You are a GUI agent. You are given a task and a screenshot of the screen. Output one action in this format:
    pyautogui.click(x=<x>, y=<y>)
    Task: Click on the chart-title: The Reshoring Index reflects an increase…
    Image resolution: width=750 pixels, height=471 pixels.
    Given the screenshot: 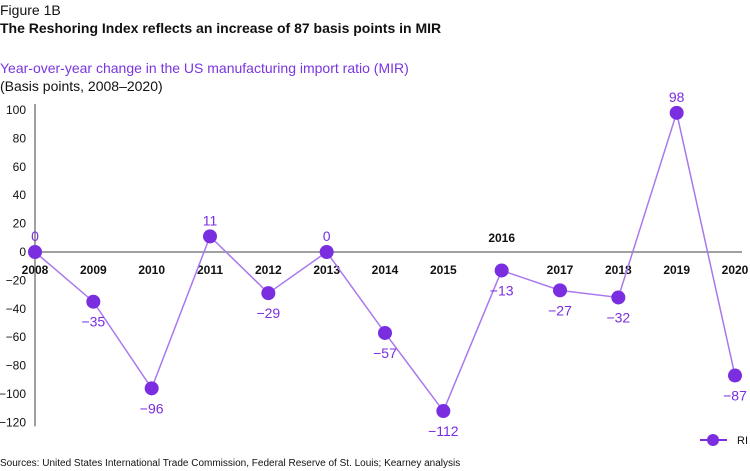 What is the action you would take?
    pyautogui.click(x=221, y=28)
    